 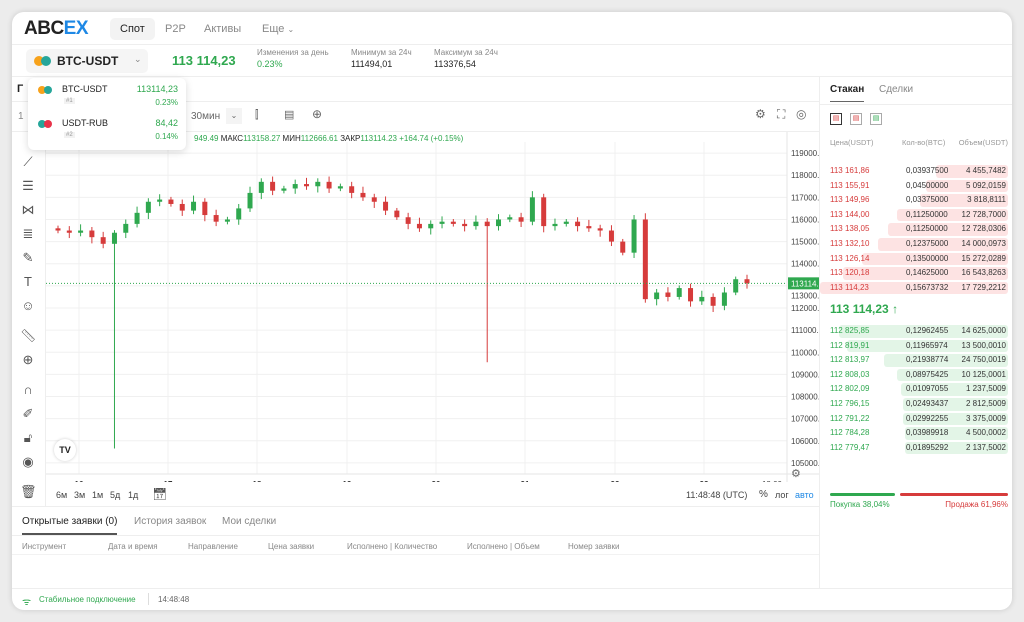 I want to click on add-icon: ⊕, so click(x=317, y=114).